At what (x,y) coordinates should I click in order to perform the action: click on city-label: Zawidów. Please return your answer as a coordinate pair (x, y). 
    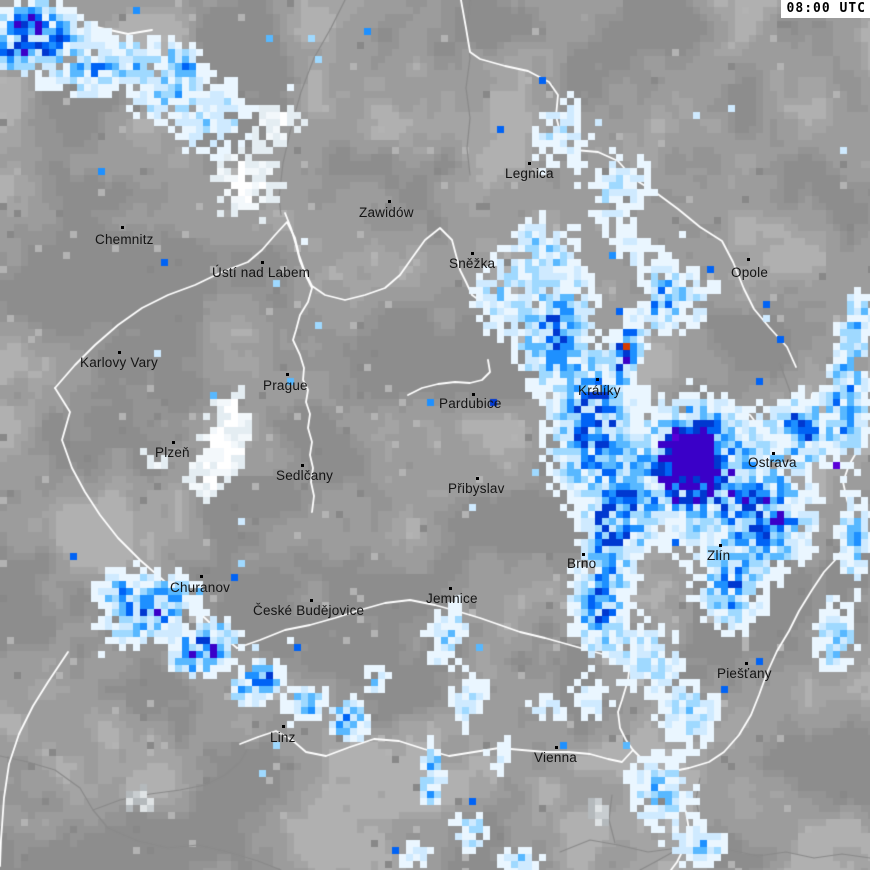
    Looking at the image, I should click on (386, 212).